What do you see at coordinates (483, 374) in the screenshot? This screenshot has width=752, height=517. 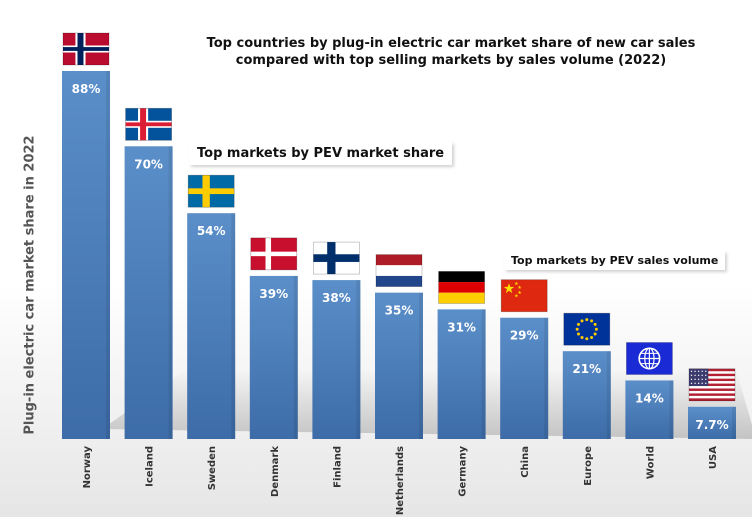 I see `bar-edge-germany` at bounding box center [483, 374].